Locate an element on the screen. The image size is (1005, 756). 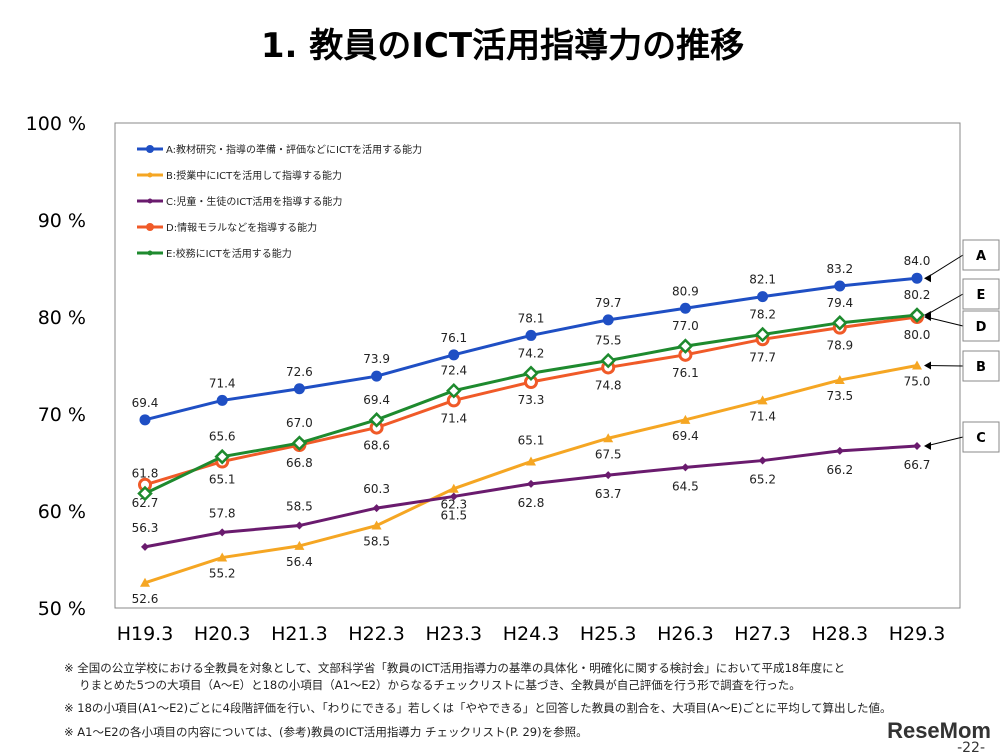
data-label-B: 73.5 is located at coordinates (839, 396).